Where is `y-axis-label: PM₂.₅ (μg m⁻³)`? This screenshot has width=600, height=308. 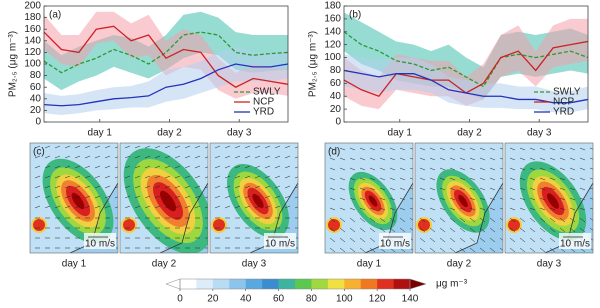
y-axis-label: PM₂.₅ (μg m⁻³) is located at coordinates (13, 64).